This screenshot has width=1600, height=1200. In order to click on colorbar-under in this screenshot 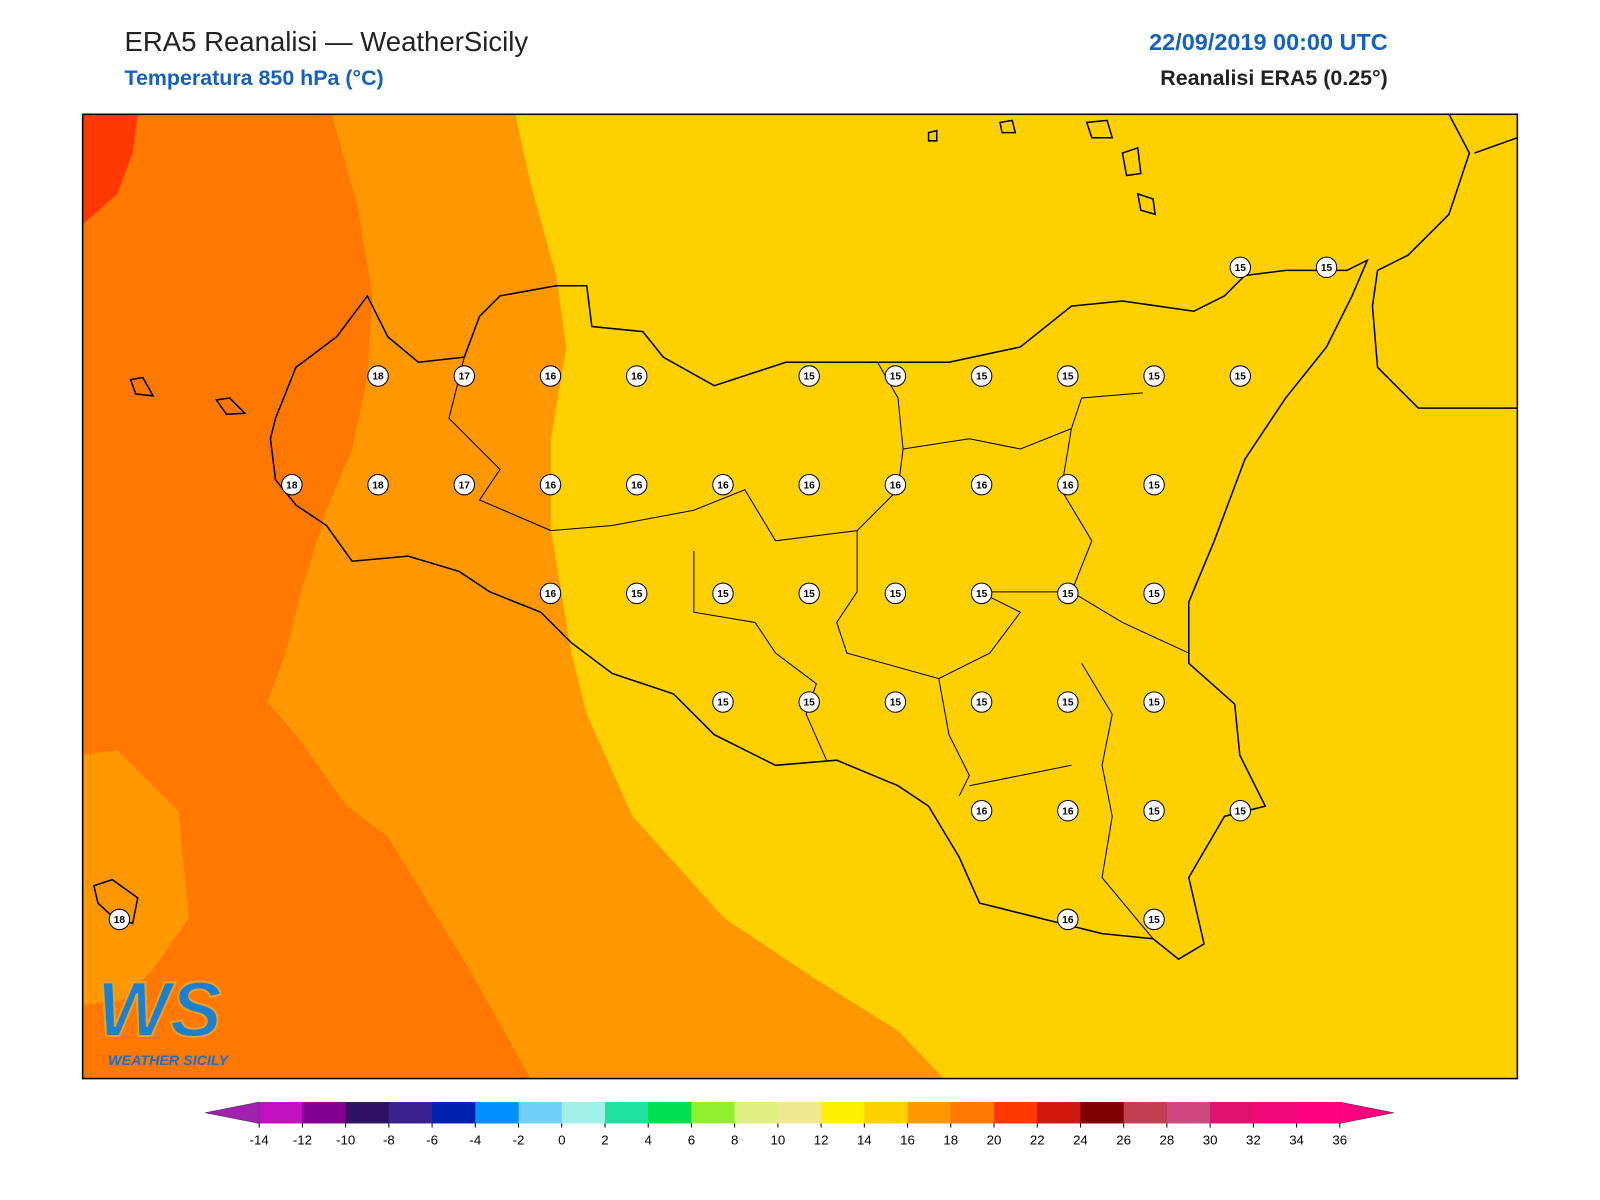, I will do `click(232, 1112)`.